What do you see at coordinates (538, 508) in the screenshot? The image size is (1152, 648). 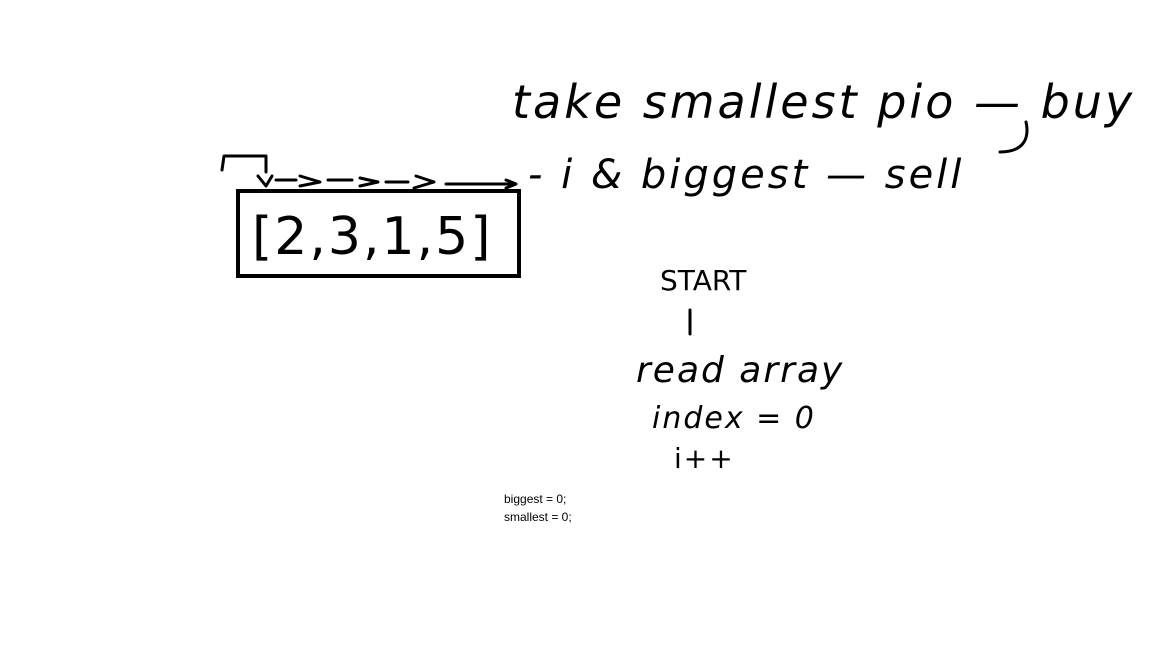 I see `variables-note: biggest = 0; smallest = 0;` at bounding box center [538, 508].